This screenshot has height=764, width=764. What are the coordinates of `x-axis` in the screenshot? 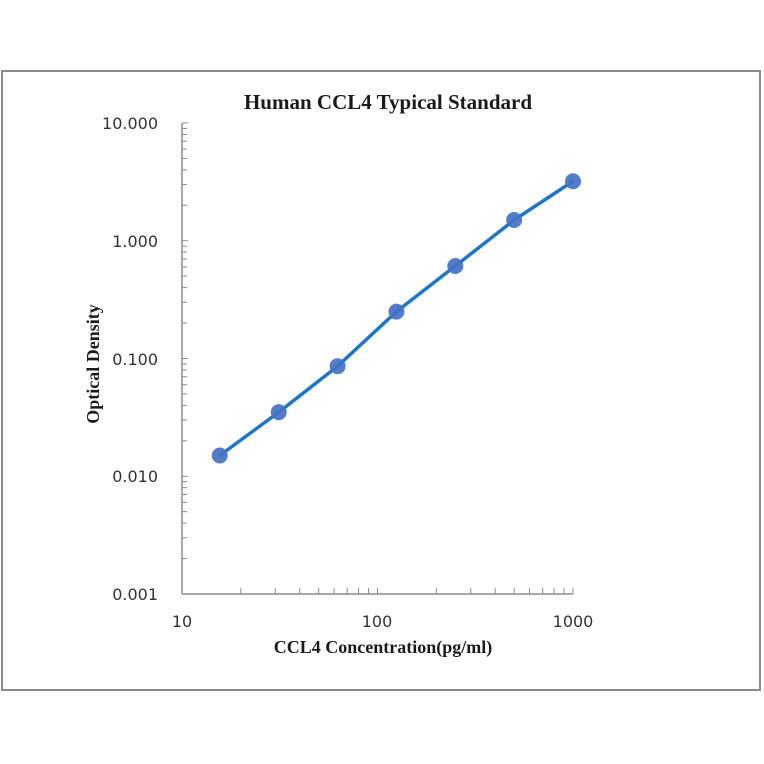 It's located at (377, 591).